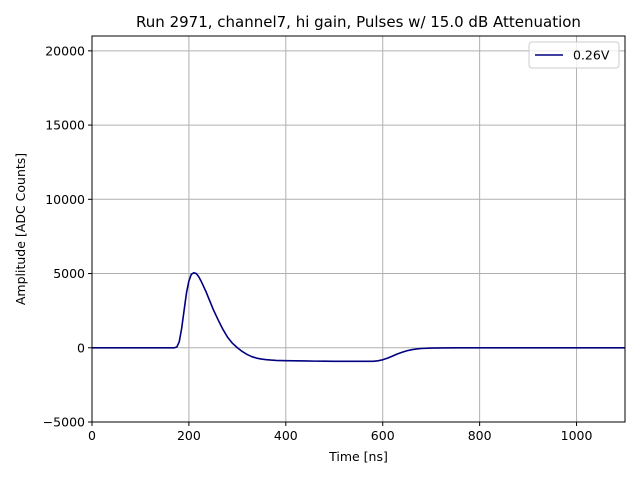 The image size is (640, 480). I want to click on x-tick-label: 400, so click(286, 435).